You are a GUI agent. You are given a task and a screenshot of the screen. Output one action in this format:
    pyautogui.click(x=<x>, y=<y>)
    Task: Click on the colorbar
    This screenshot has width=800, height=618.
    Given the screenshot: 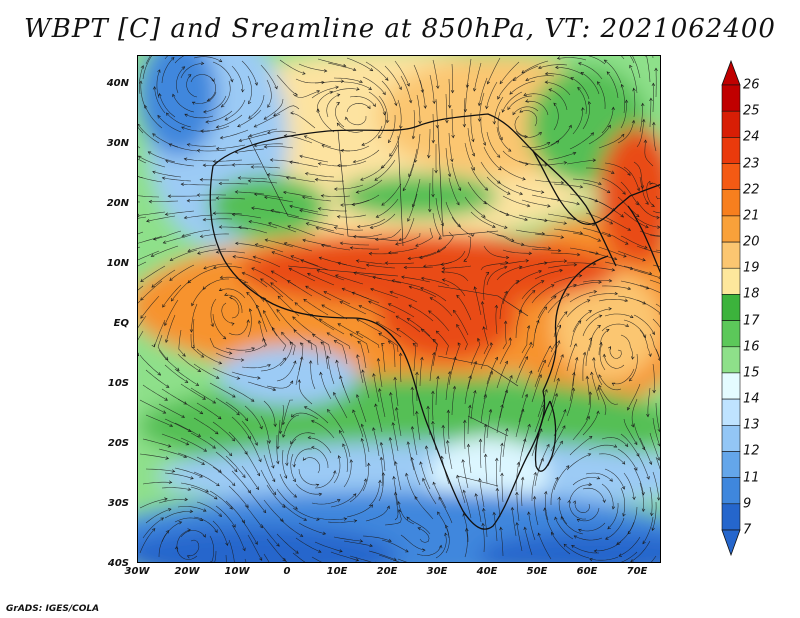 What is the action you would take?
    pyautogui.click(x=731, y=308)
    